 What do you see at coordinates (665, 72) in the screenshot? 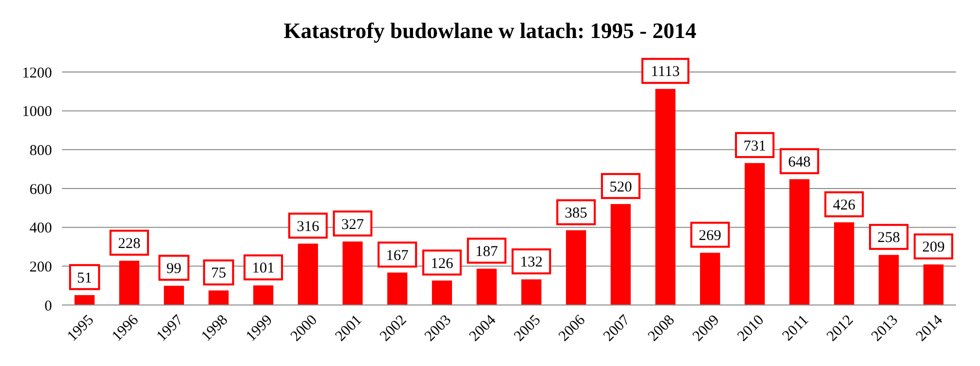
I see `data-label: 1113` at bounding box center [665, 72].